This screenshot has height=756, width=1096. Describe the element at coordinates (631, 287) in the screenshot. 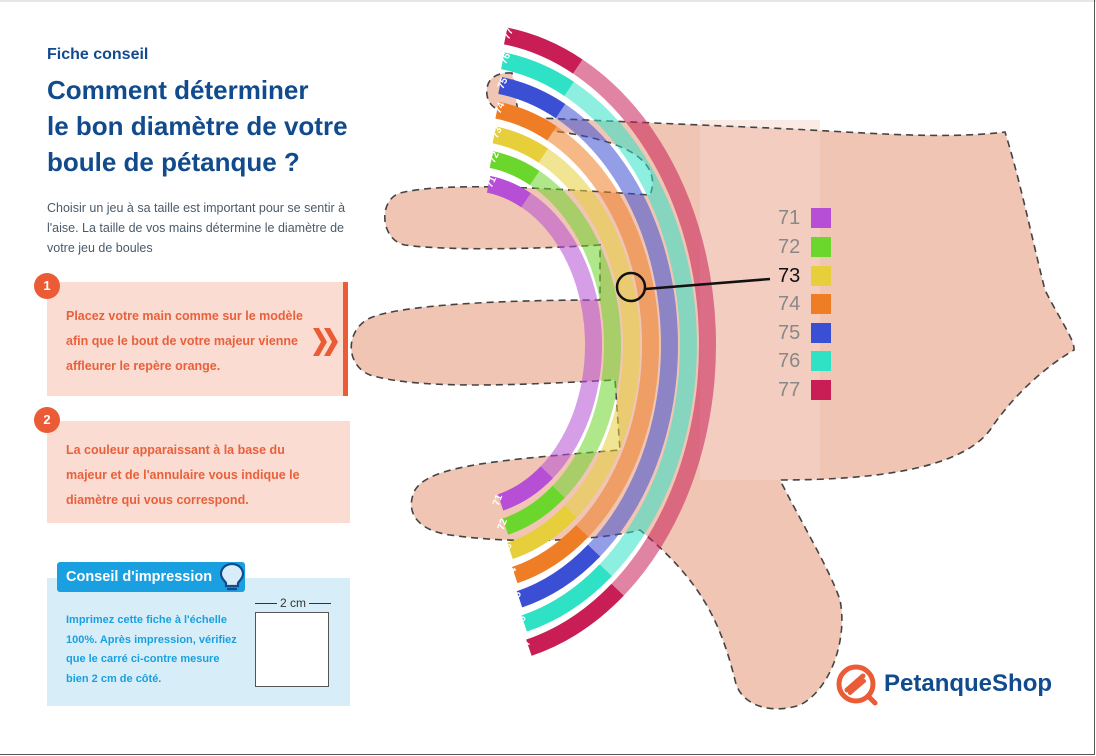

I see `pointer-circle` at that location.